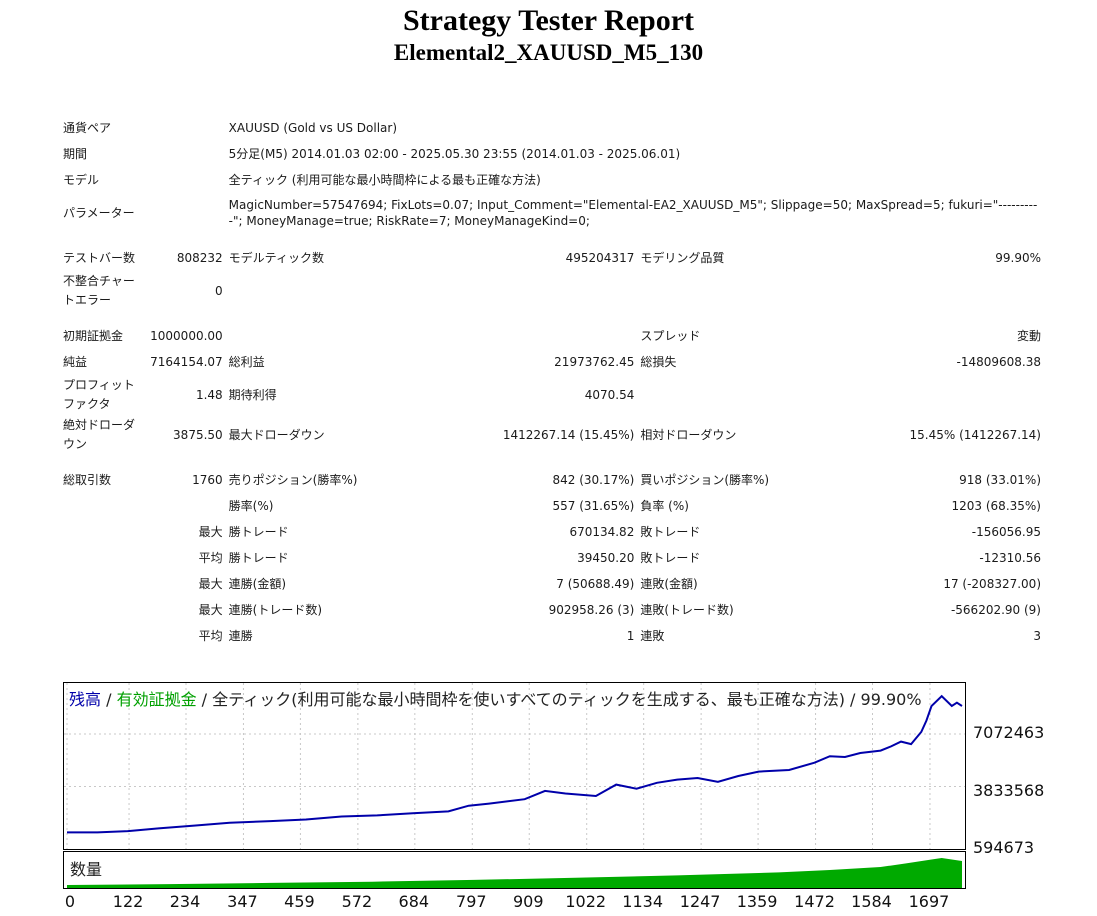 The height and width of the screenshot is (916, 1097). What do you see at coordinates (705, 479) in the screenshot?
I see `long-label: 買いポジション(勝率%)` at bounding box center [705, 479].